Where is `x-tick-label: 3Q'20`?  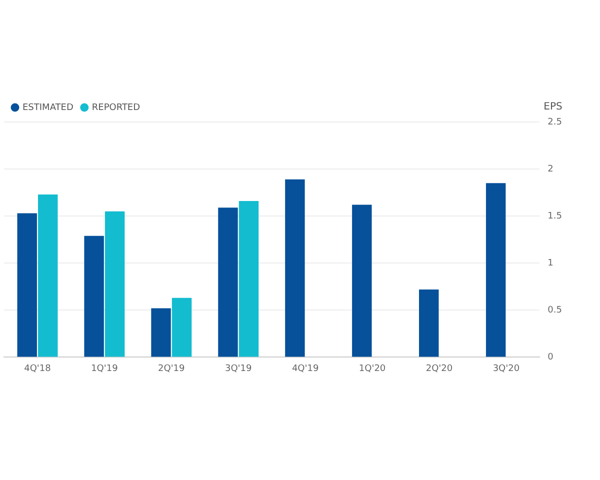 x-tick-label: 3Q'20 is located at coordinates (506, 369).